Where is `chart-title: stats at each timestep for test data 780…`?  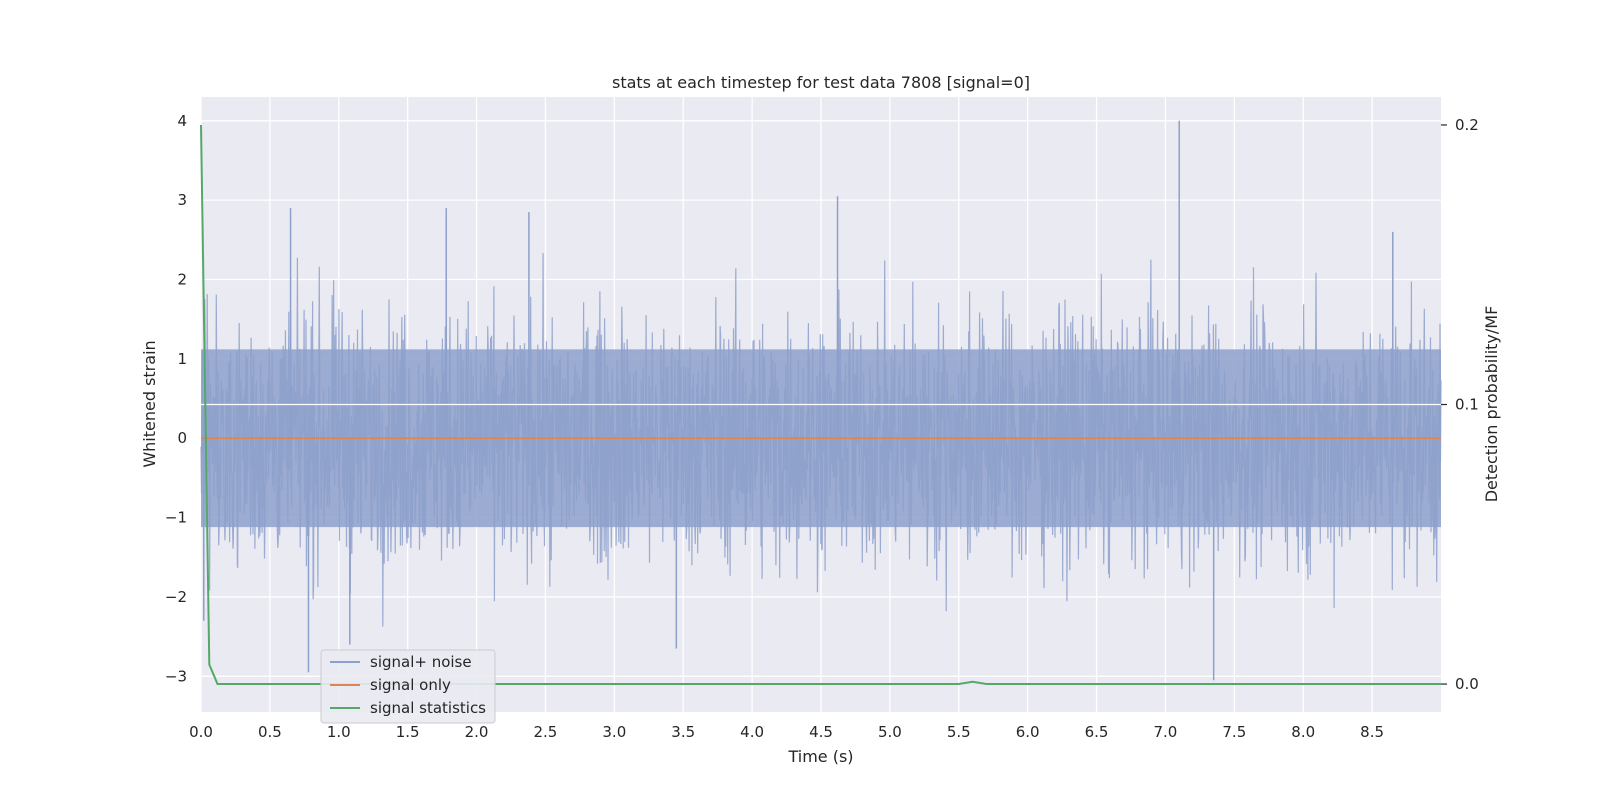
chart-title: stats at each timestep for test data 780… is located at coordinates (821, 82).